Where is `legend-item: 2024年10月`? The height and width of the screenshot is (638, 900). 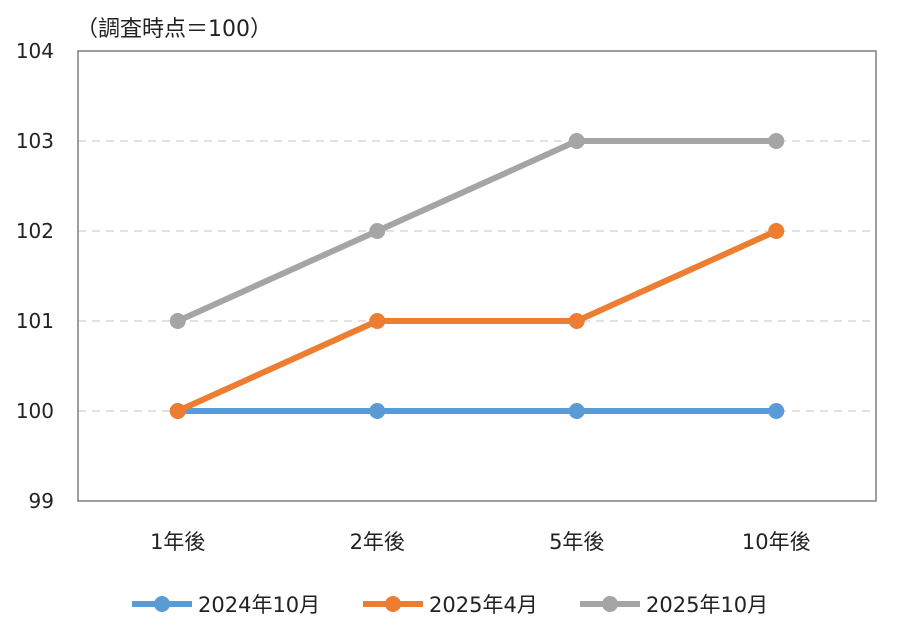
legend-item: 2024年10月 is located at coordinates (226, 605).